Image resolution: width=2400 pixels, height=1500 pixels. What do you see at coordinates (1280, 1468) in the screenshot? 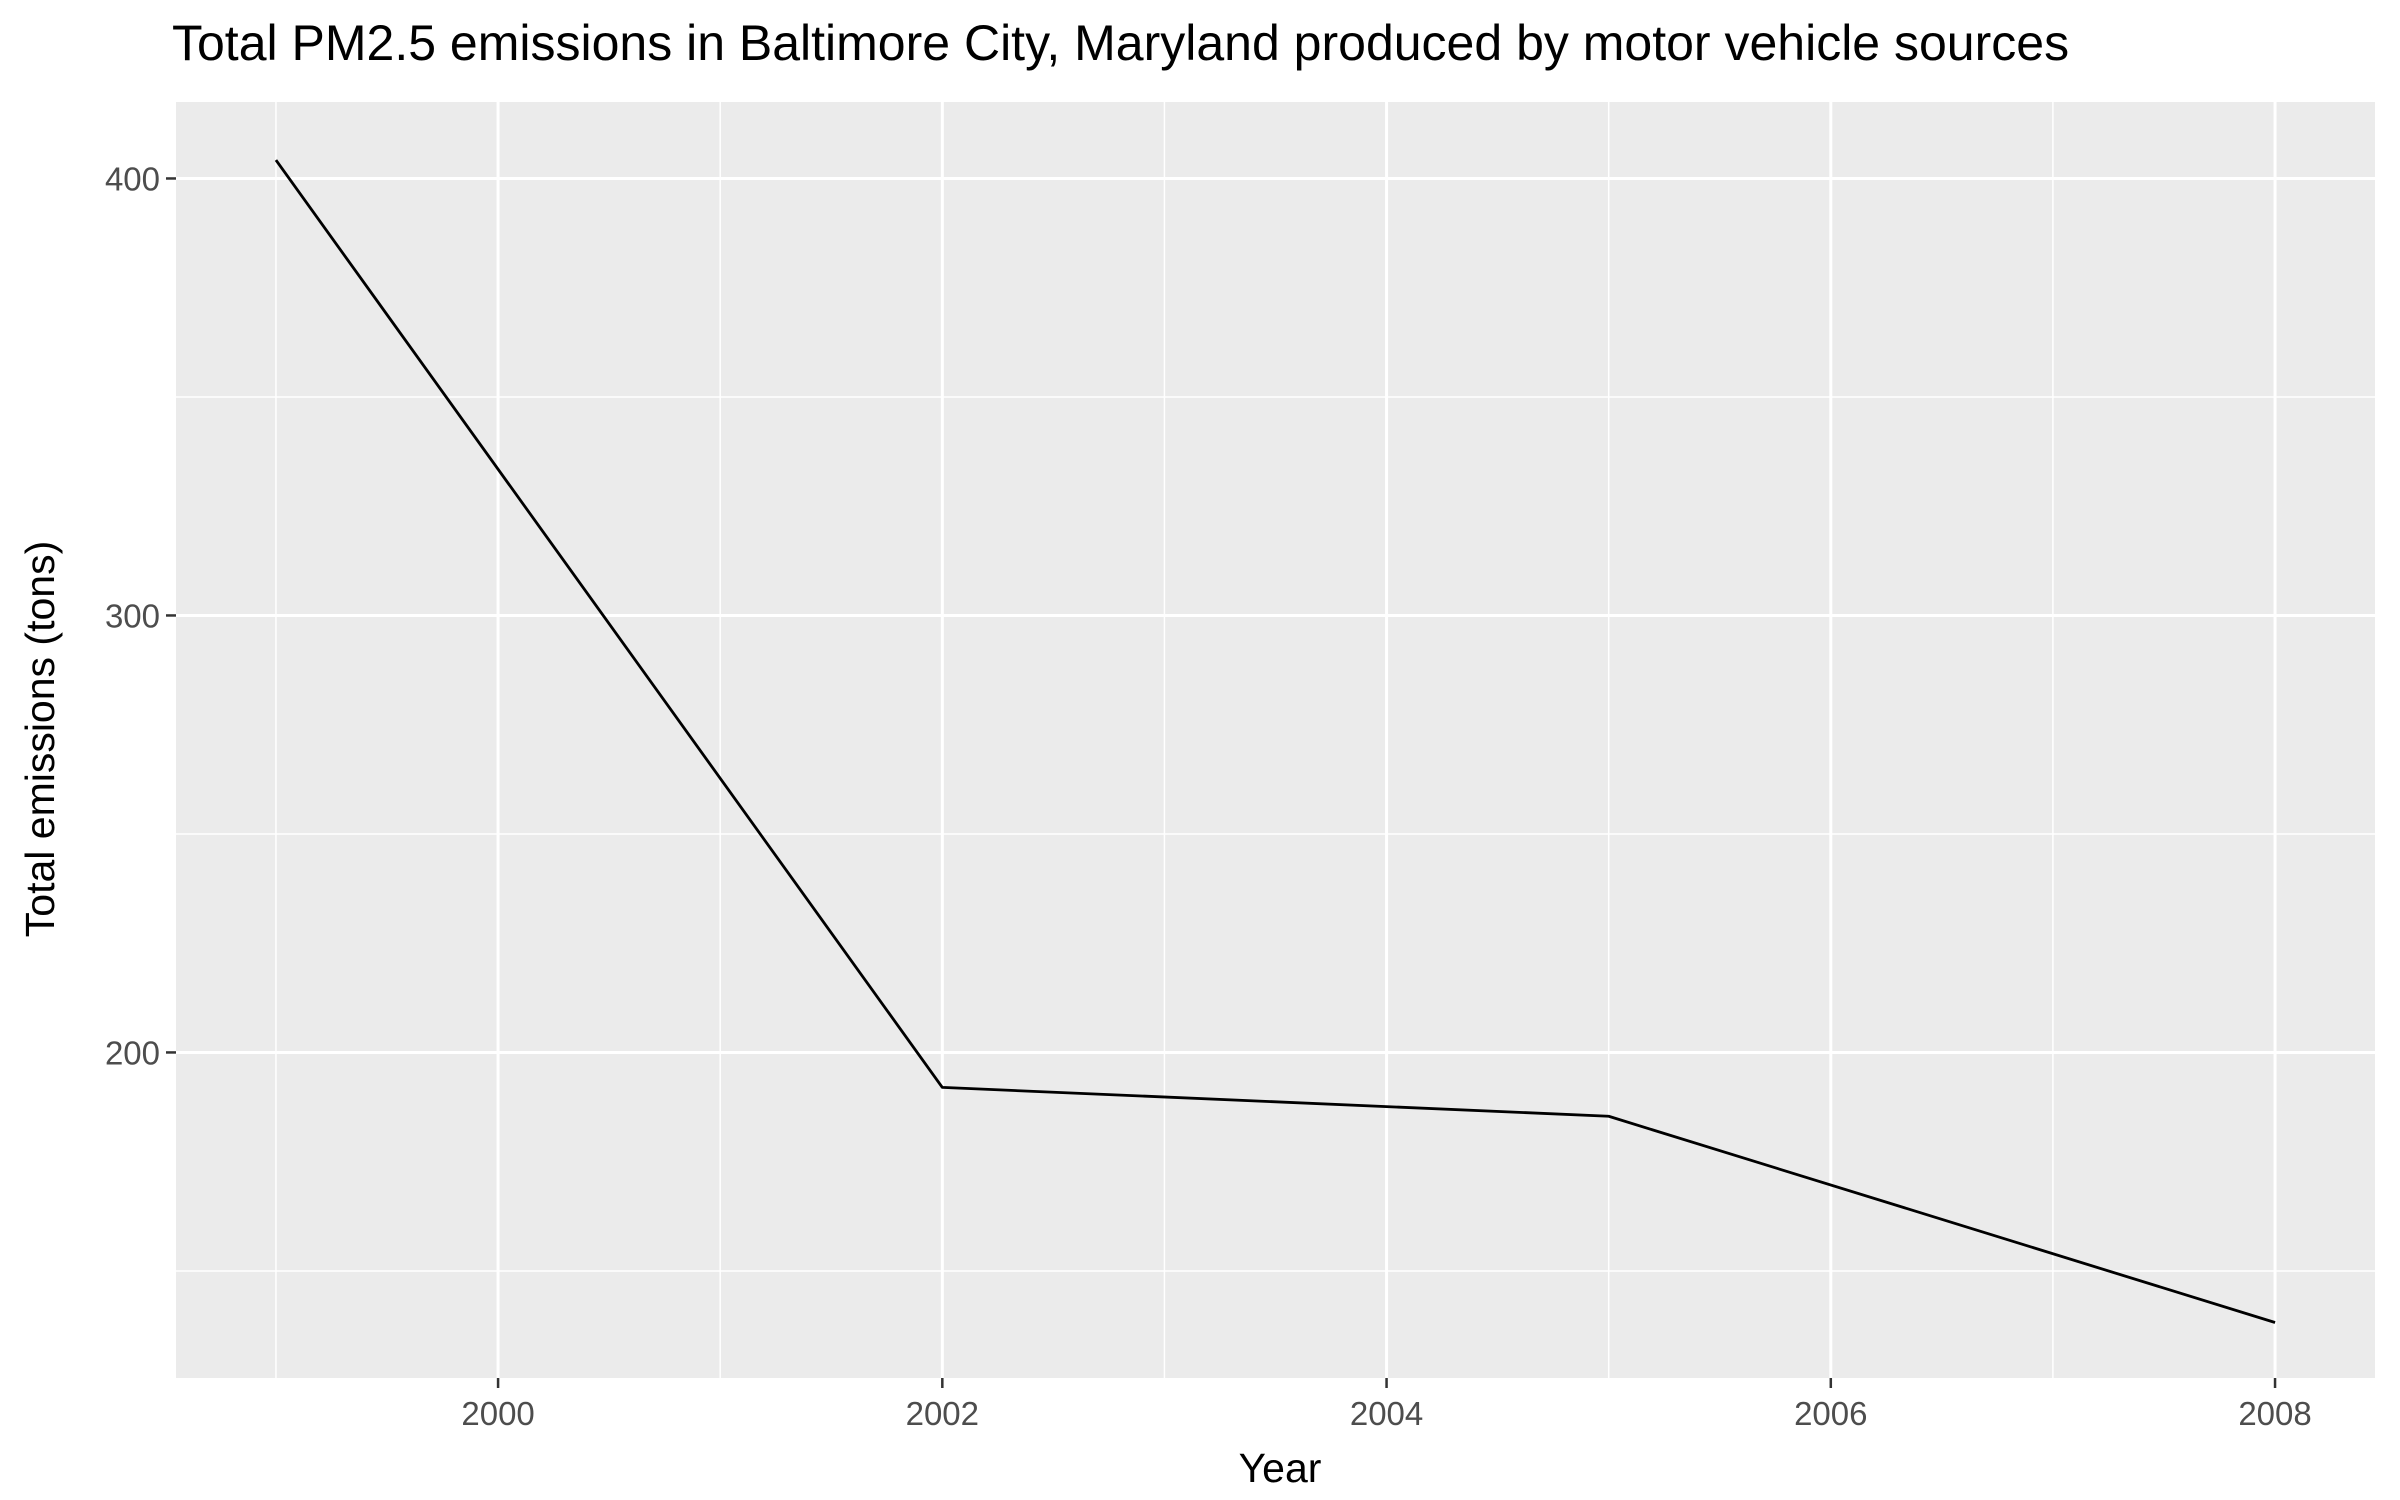
I see `x-axis-label: Year` at bounding box center [1280, 1468].